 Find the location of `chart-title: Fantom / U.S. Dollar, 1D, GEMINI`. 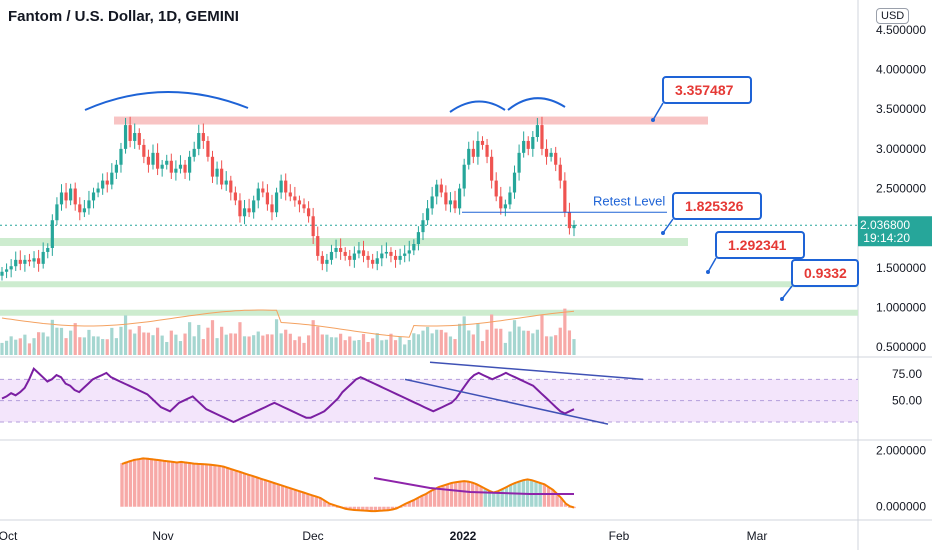

chart-title: Fantom / U.S. Dollar, 1D, GEMINI is located at coordinates (123, 16).